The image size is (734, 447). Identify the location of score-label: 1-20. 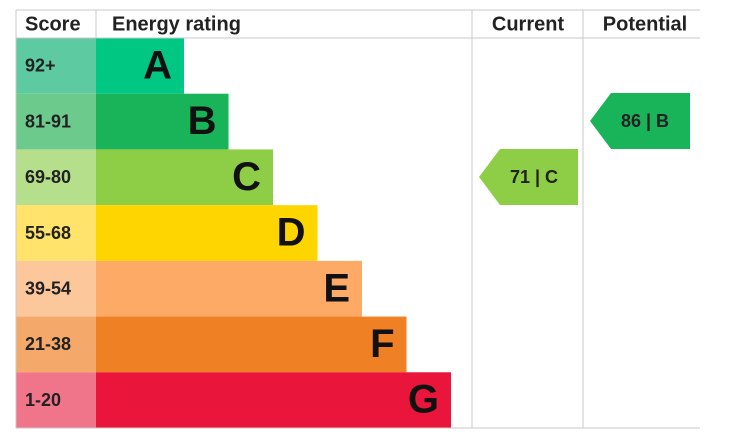
(43, 400).